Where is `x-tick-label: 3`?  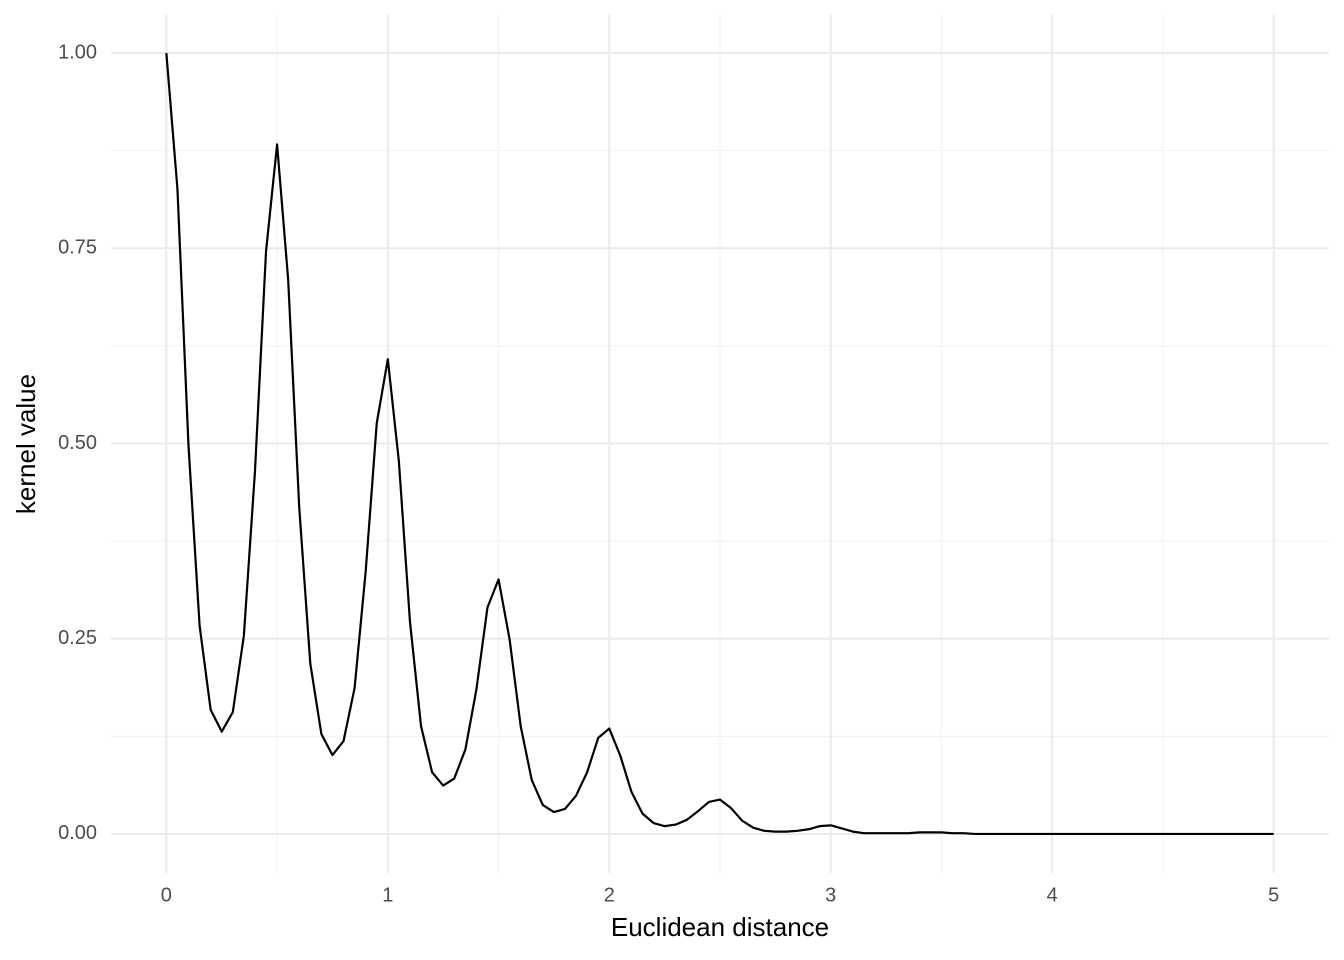
x-tick-label: 3 is located at coordinates (830, 895).